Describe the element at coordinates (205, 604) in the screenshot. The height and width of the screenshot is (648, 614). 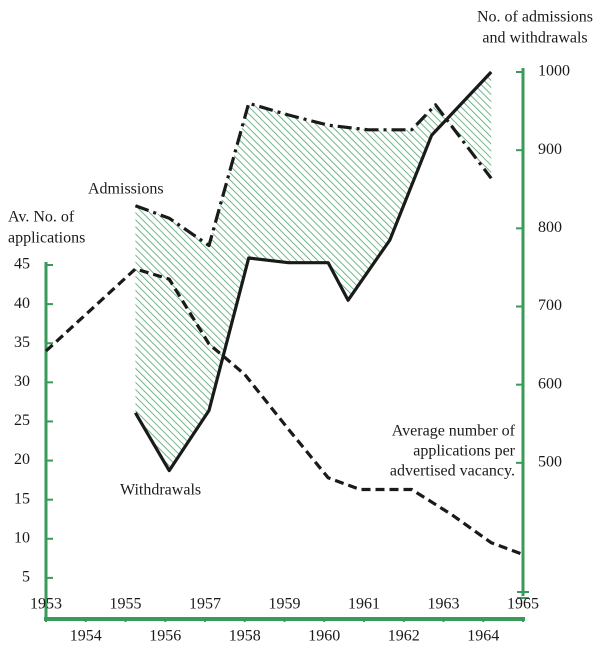
I see `x-tick-label: 1957` at that location.